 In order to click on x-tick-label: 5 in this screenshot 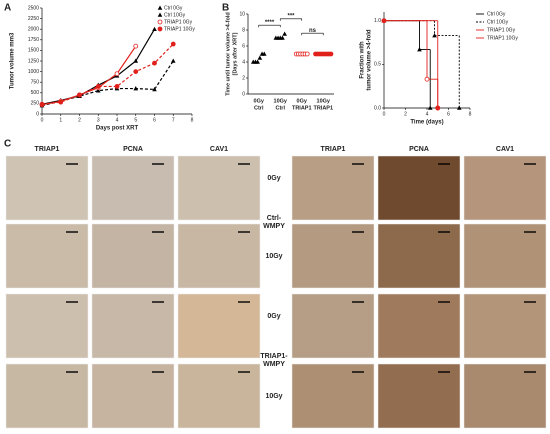, I will do `click(135, 120)`.